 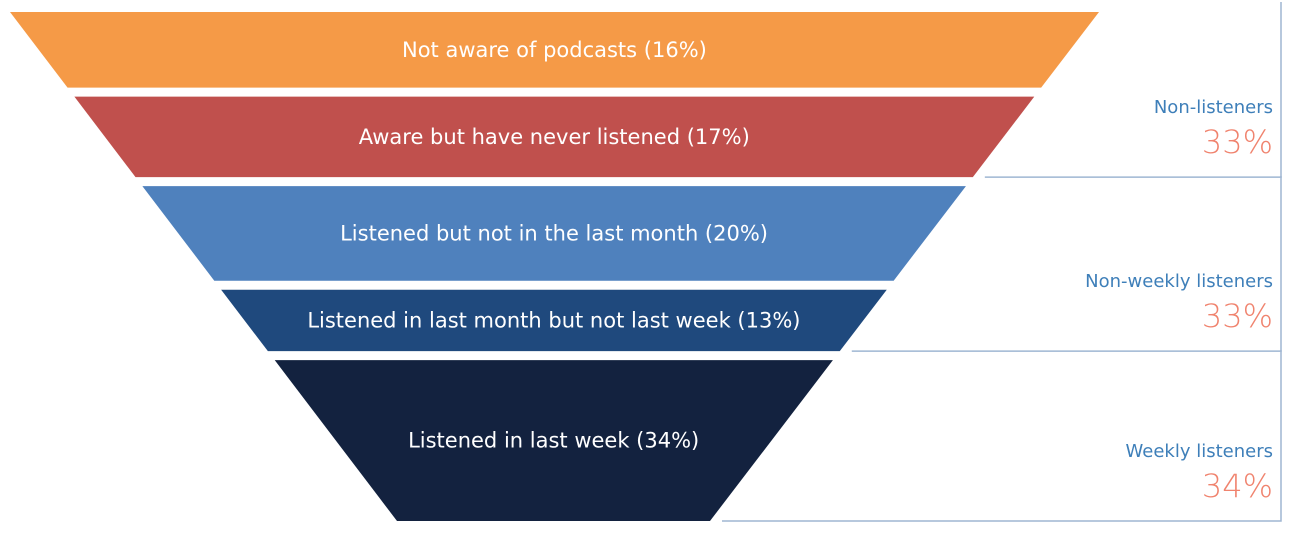 I want to click on funnel-stage-label-1: Not aware of podcasts (16%), so click(x=554, y=50).